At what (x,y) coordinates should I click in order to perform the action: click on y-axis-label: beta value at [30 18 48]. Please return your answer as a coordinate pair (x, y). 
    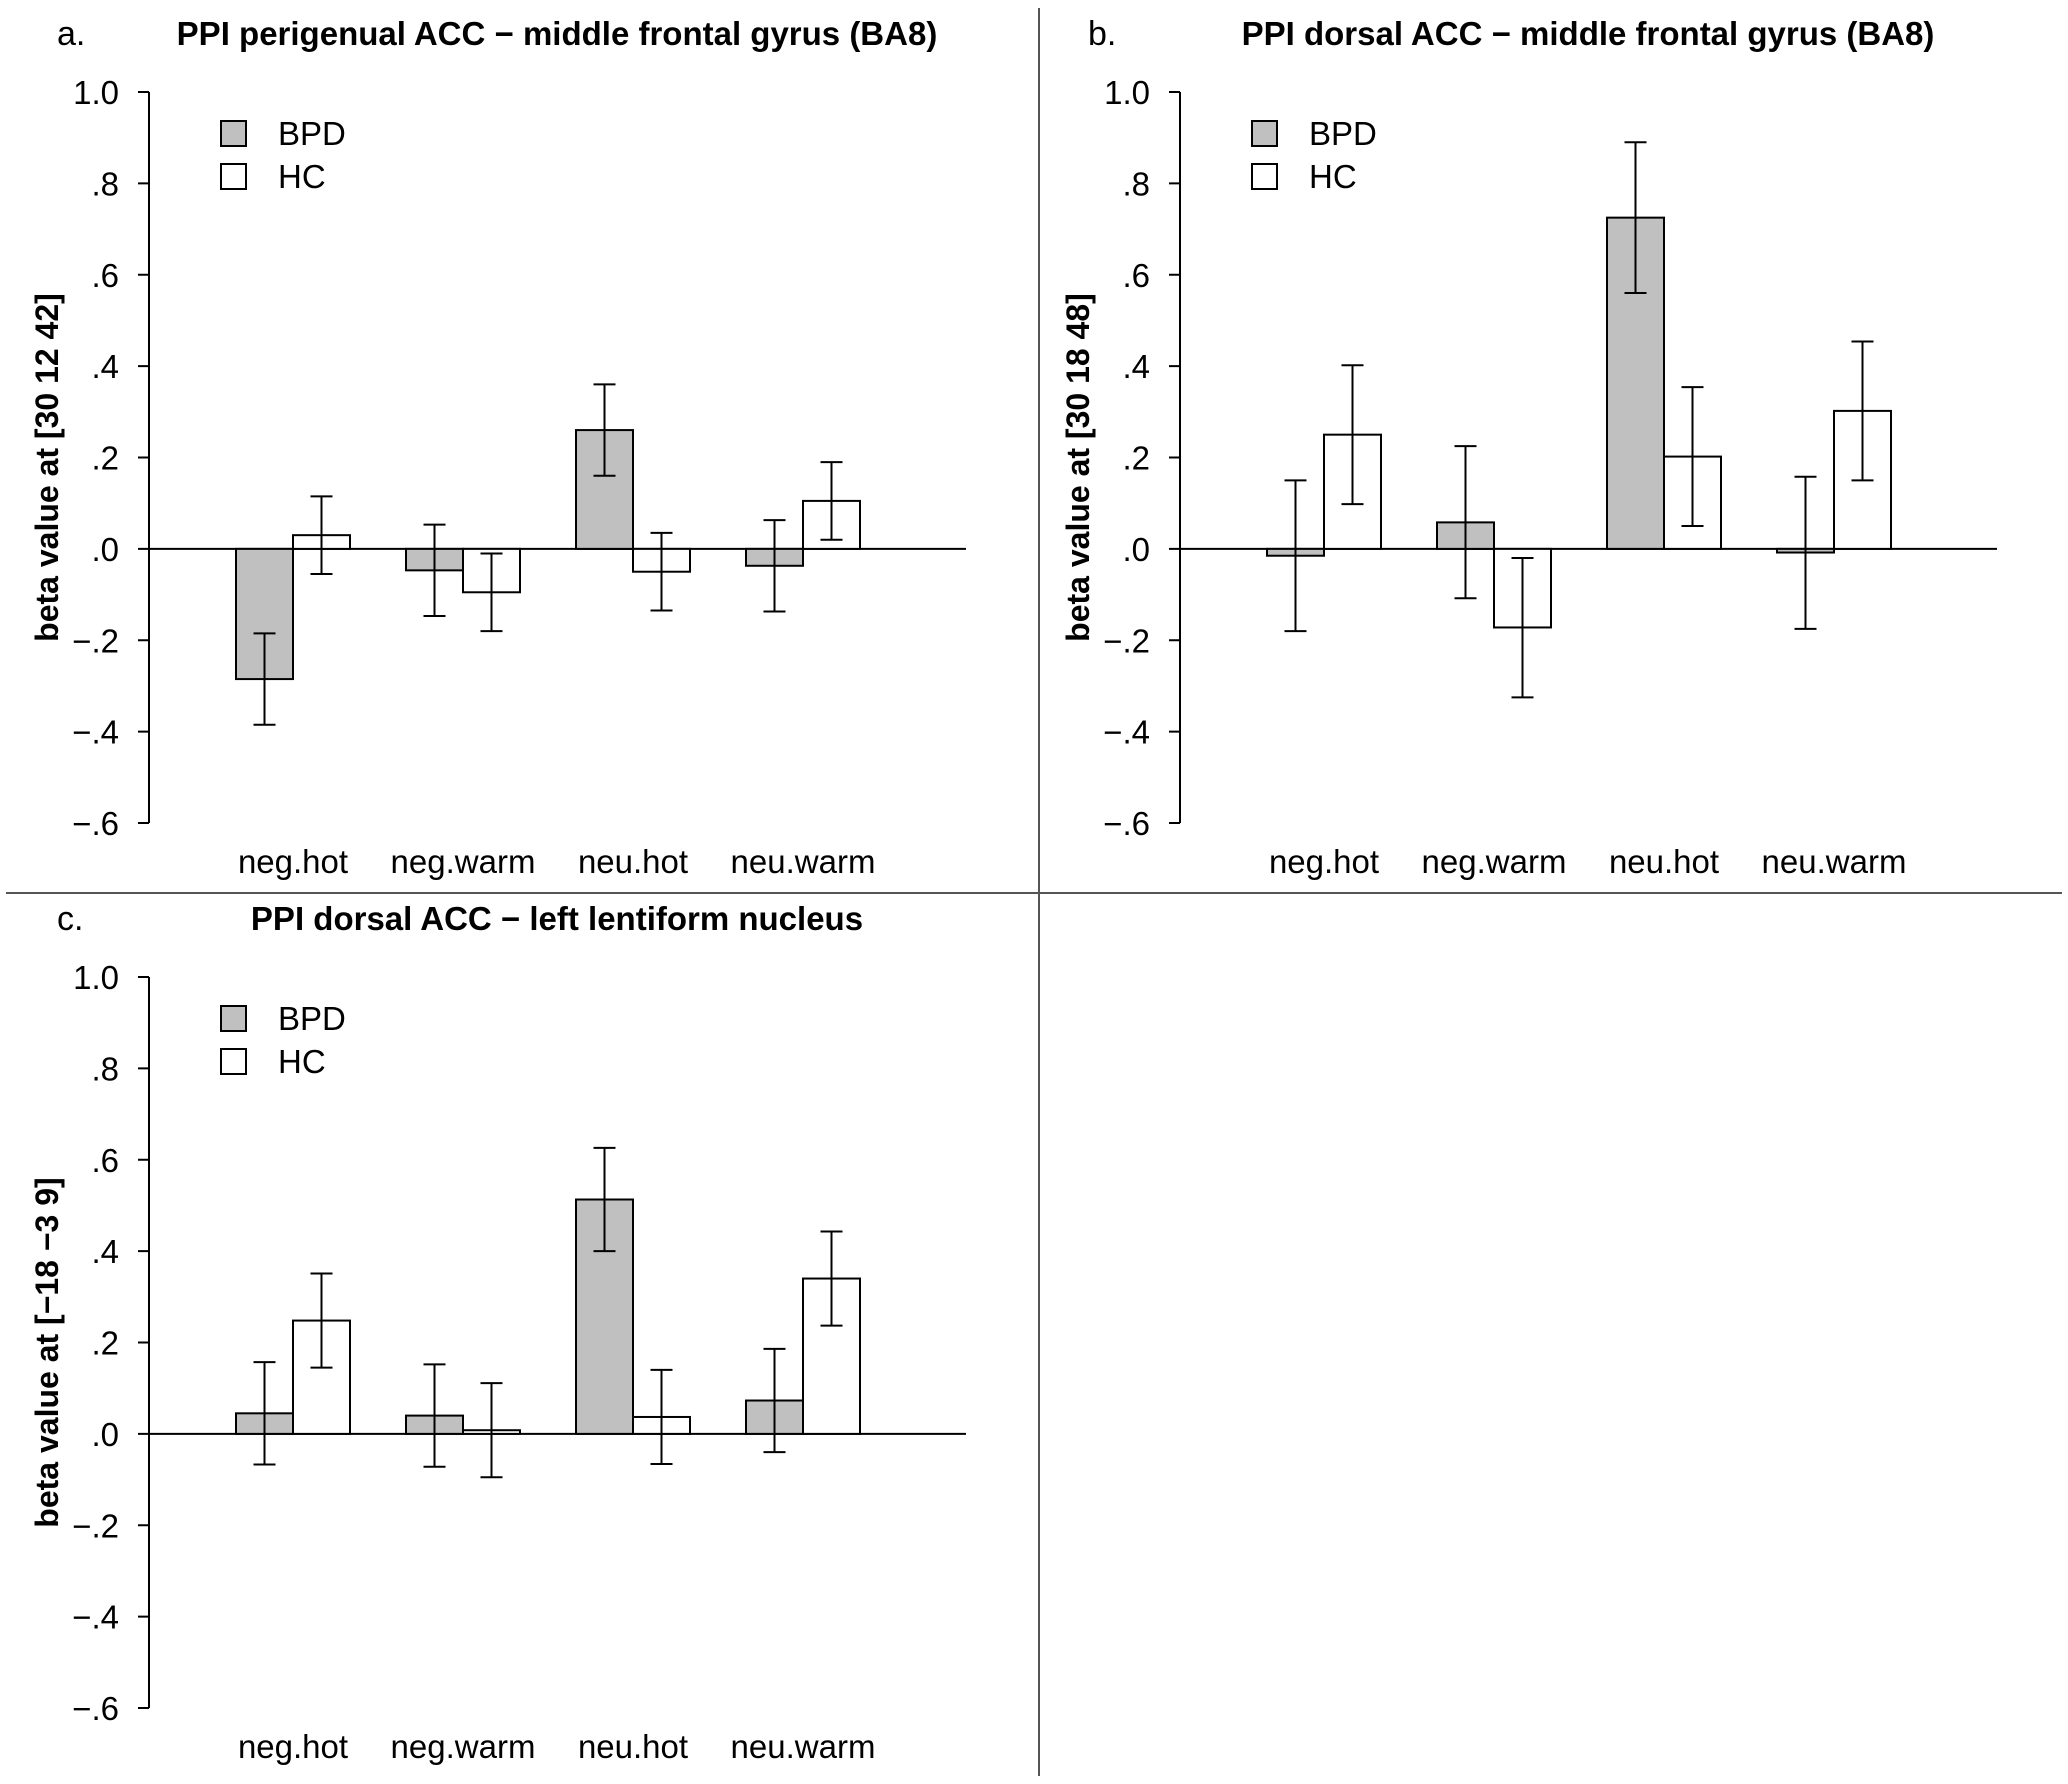
    Looking at the image, I should click on (1078, 467).